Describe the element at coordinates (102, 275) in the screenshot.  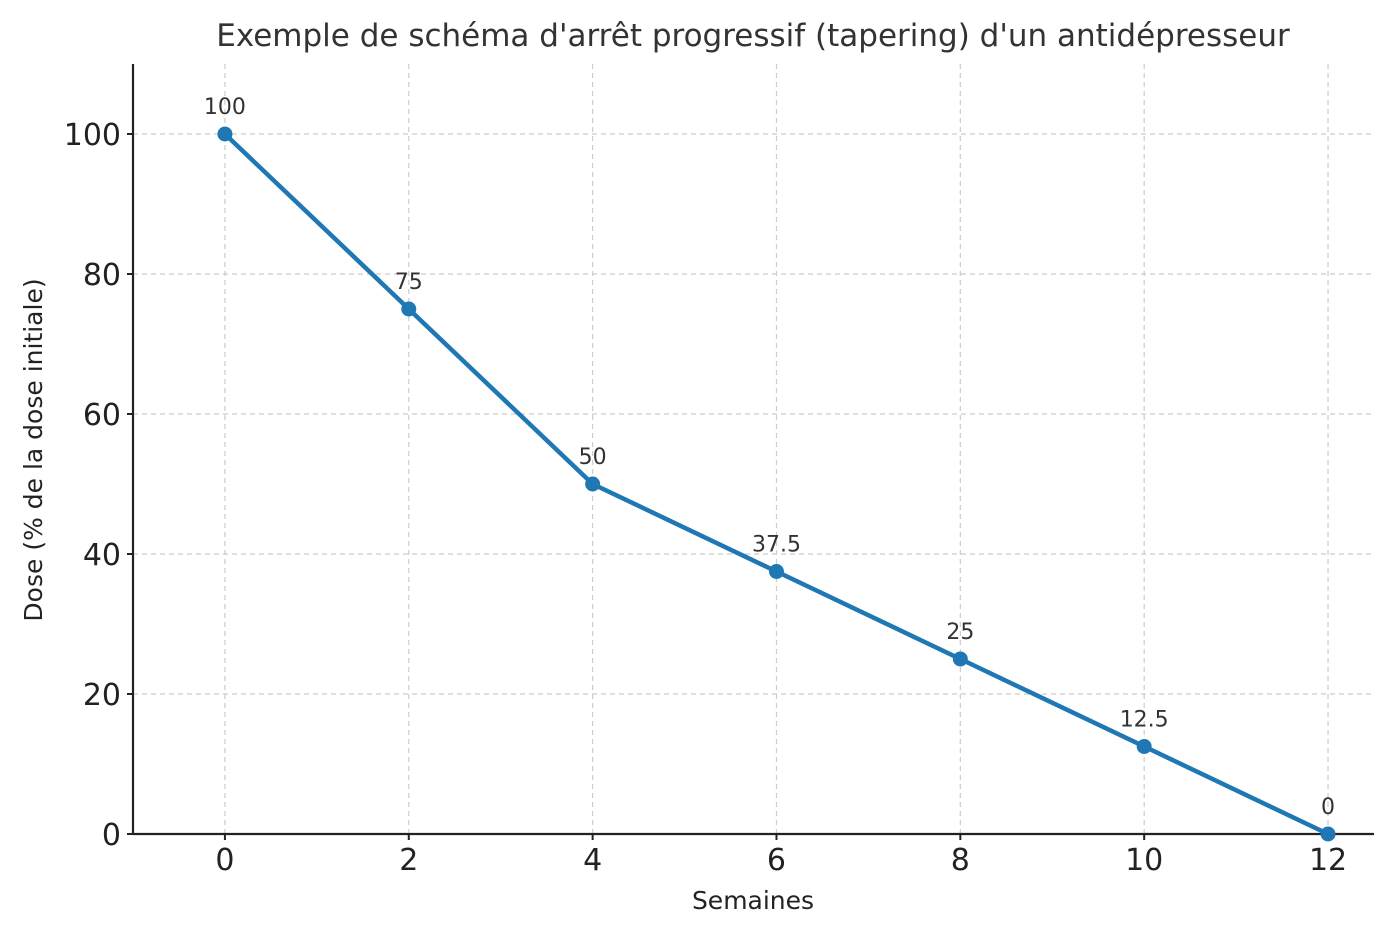
I see `y-tick-label: 80` at that location.